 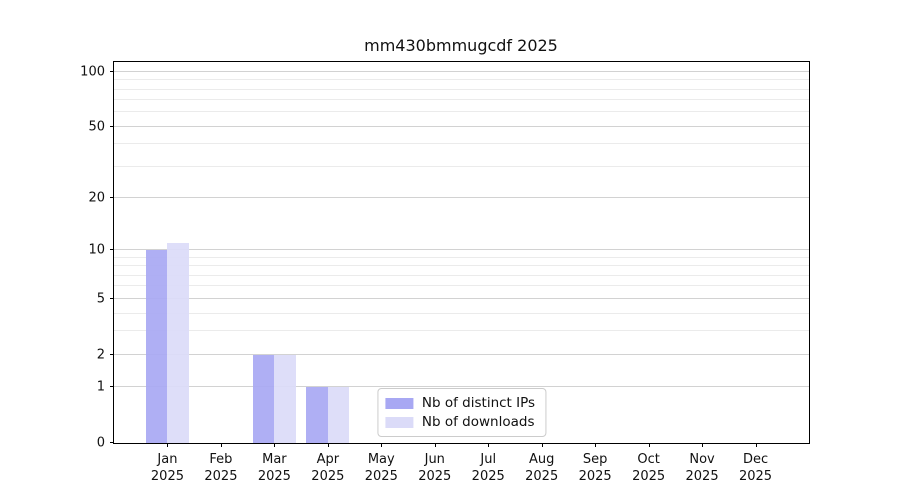 I want to click on y-axis-tick-label: 10, so click(x=96, y=250).